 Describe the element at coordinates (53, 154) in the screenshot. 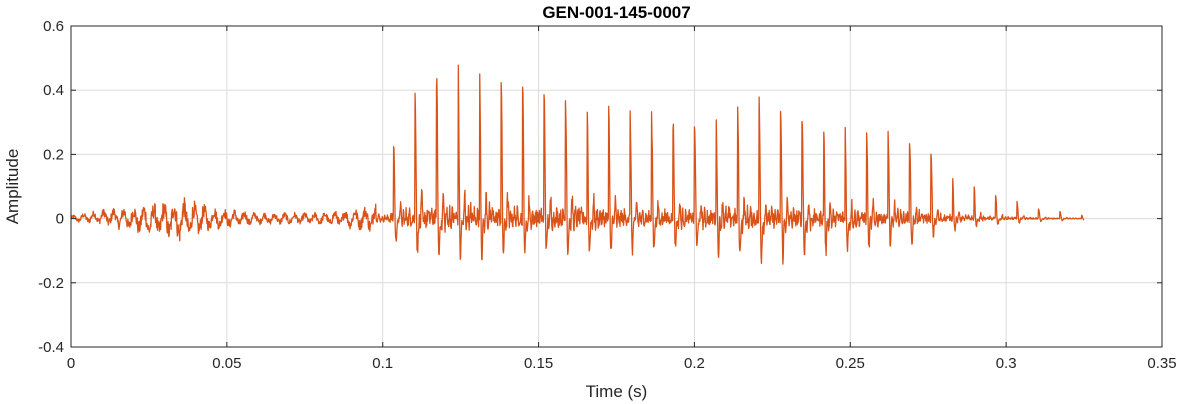

I see `y-tick-label: 0.2` at that location.